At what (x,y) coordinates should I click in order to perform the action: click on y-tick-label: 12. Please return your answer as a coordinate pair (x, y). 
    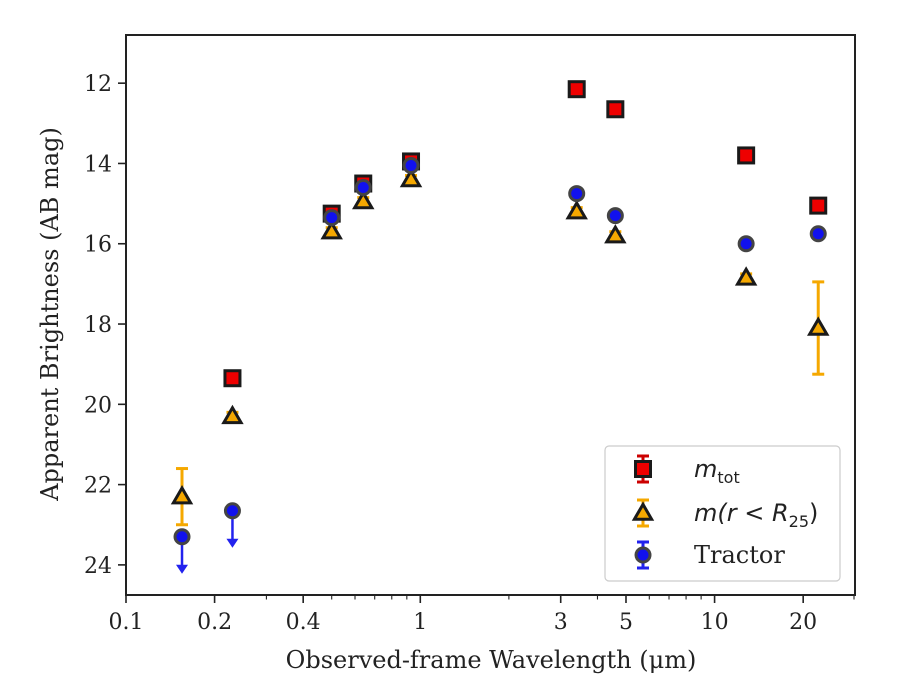
    Looking at the image, I should click on (98, 84).